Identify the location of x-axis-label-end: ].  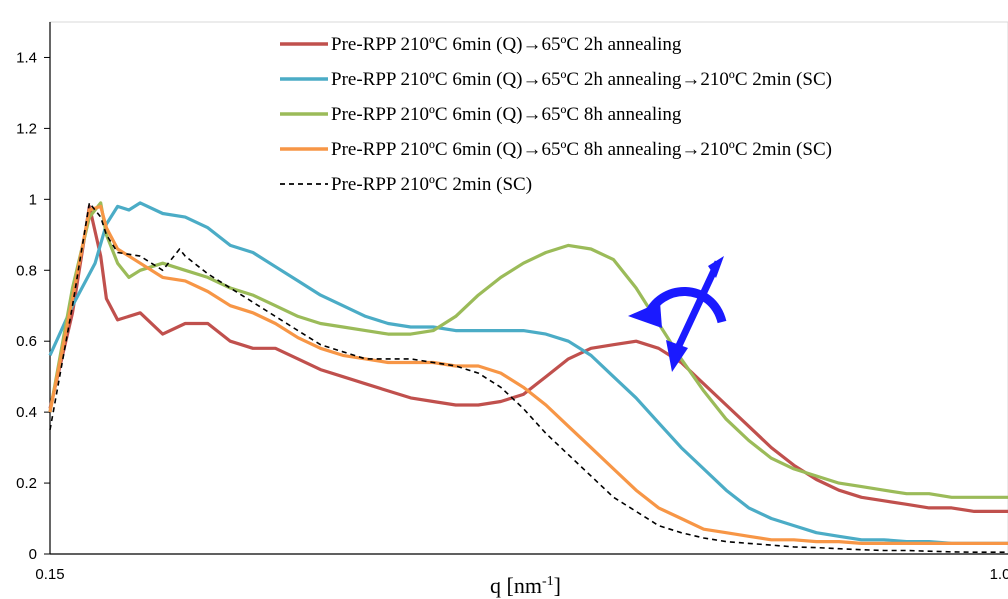
(557, 585).